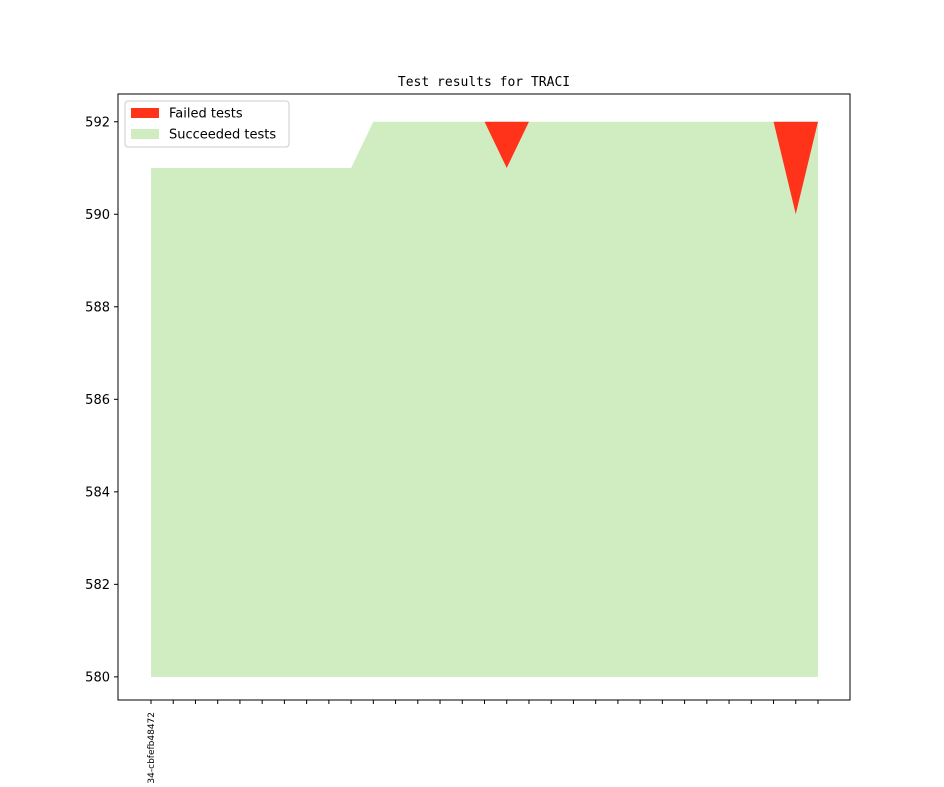 The height and width of the screenshot is (787, 944). I want to click on y-tick-label: 582, so click(97, 585).